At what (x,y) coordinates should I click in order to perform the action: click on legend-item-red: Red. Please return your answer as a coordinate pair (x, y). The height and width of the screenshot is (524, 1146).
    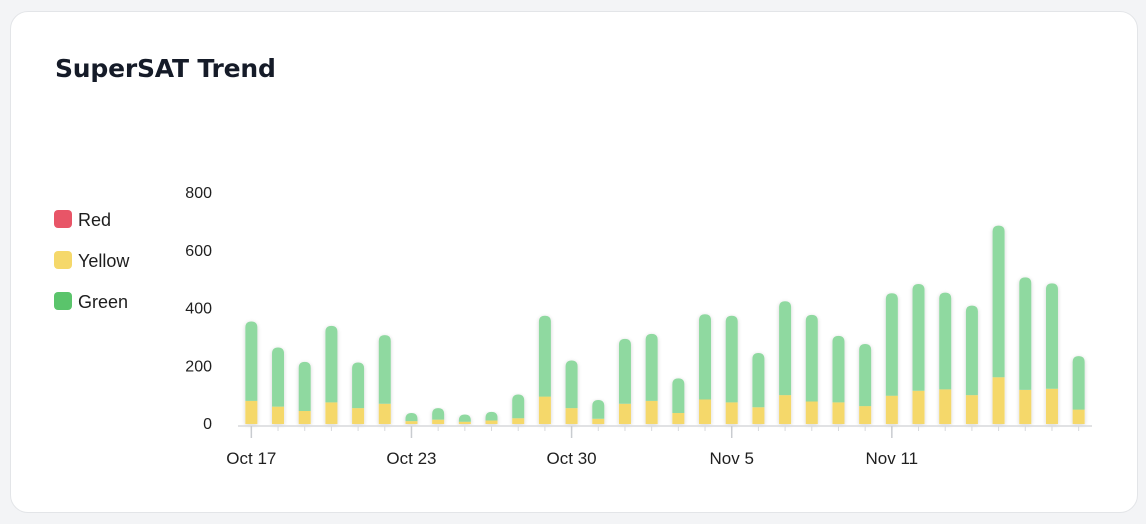
    Looking at the image, I should click on (91, 219).